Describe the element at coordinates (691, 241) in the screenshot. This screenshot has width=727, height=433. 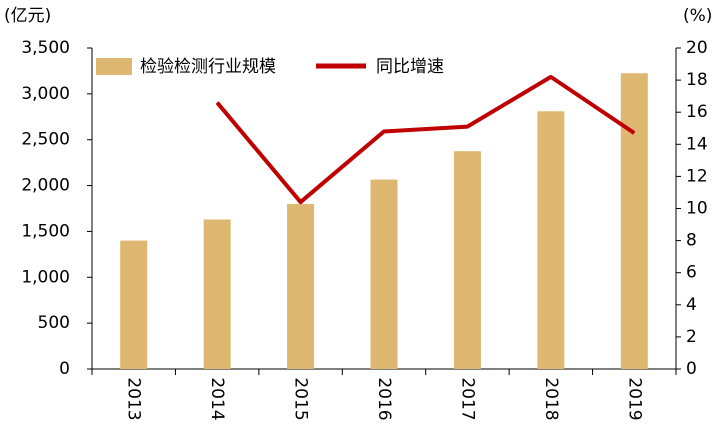
I see `y2-tick-label: 8` at that location.